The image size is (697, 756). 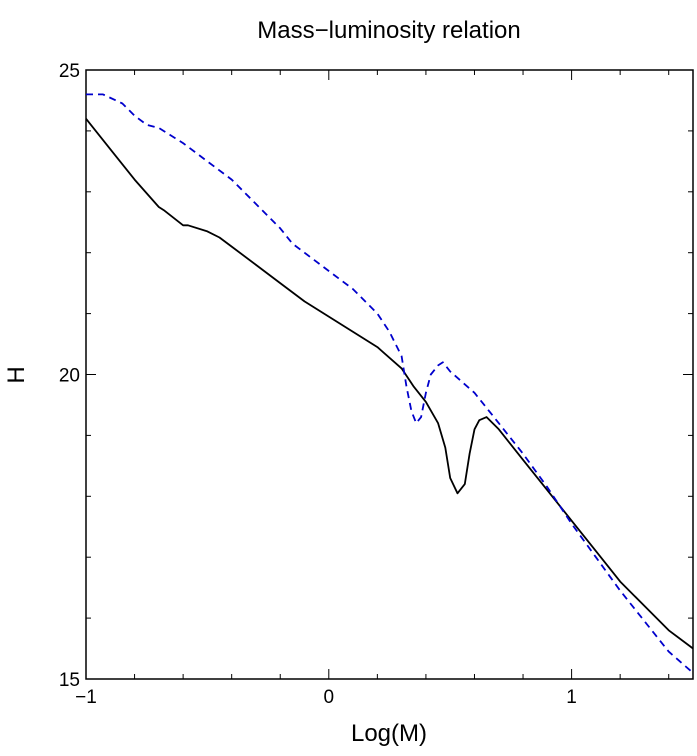 What do you see at coordinates (69, 71) in the screenshot?
I see `y-tick-label: 25` at bounding box center [69, 71].